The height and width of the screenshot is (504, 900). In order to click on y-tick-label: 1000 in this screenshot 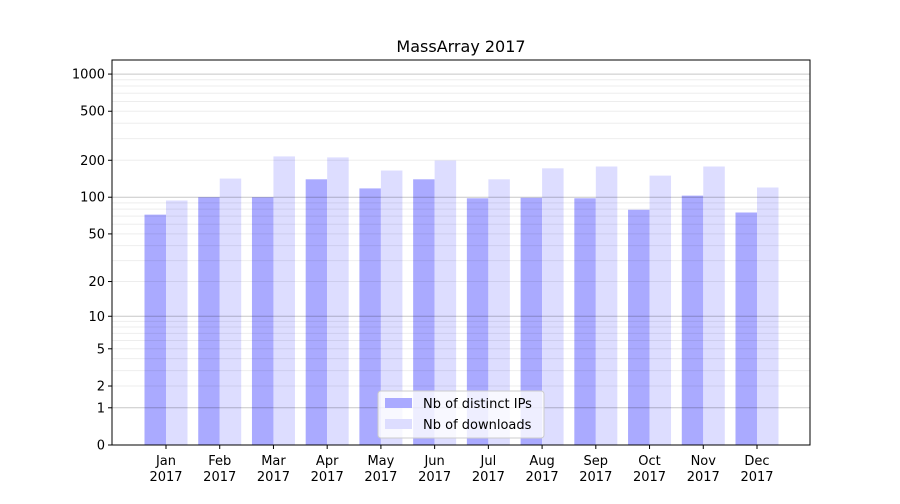, I will do `click(88, 75)`.